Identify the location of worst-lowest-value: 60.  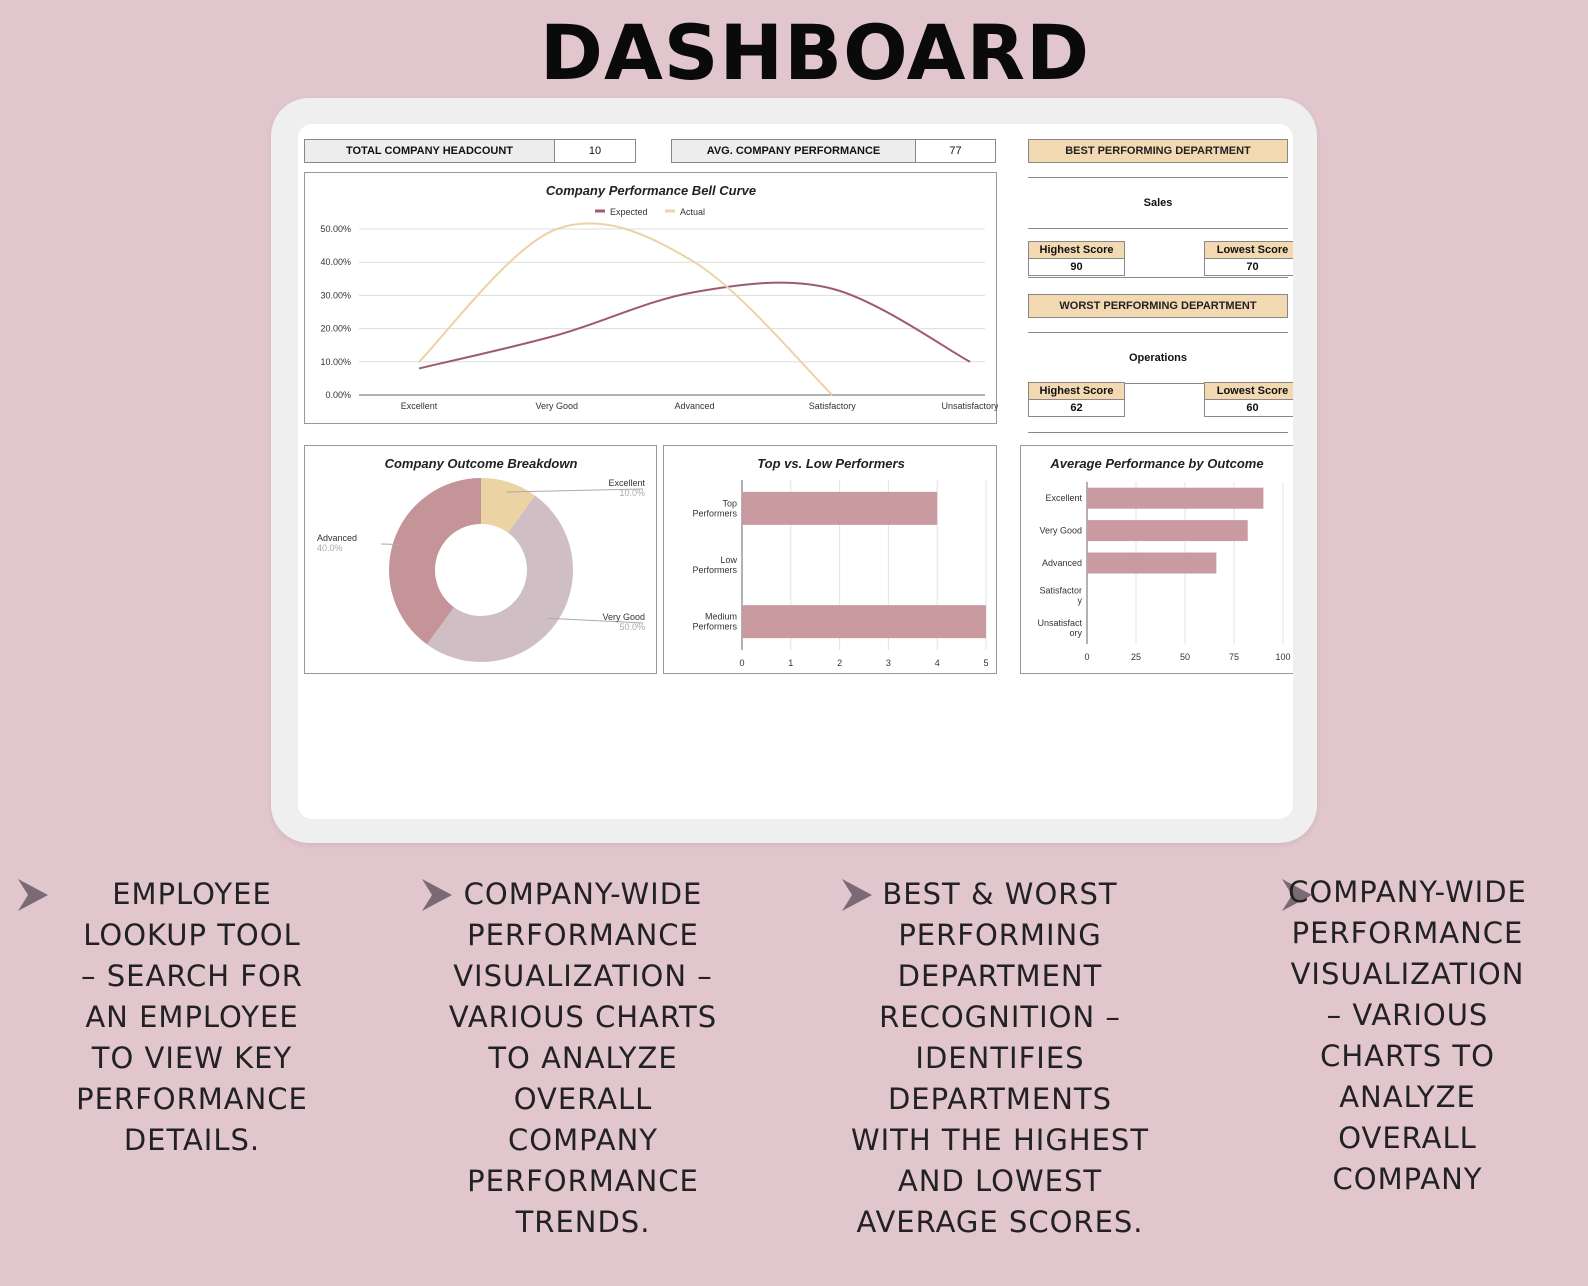
(1249, 408).